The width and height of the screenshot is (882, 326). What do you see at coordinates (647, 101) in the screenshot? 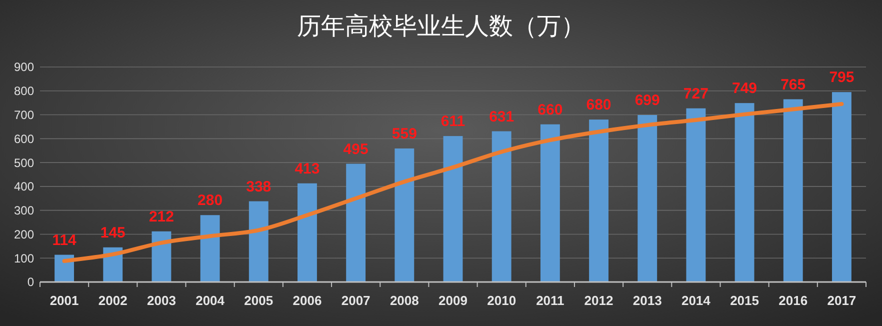
I see `data-label: 699` at bounding box center [647, 101].